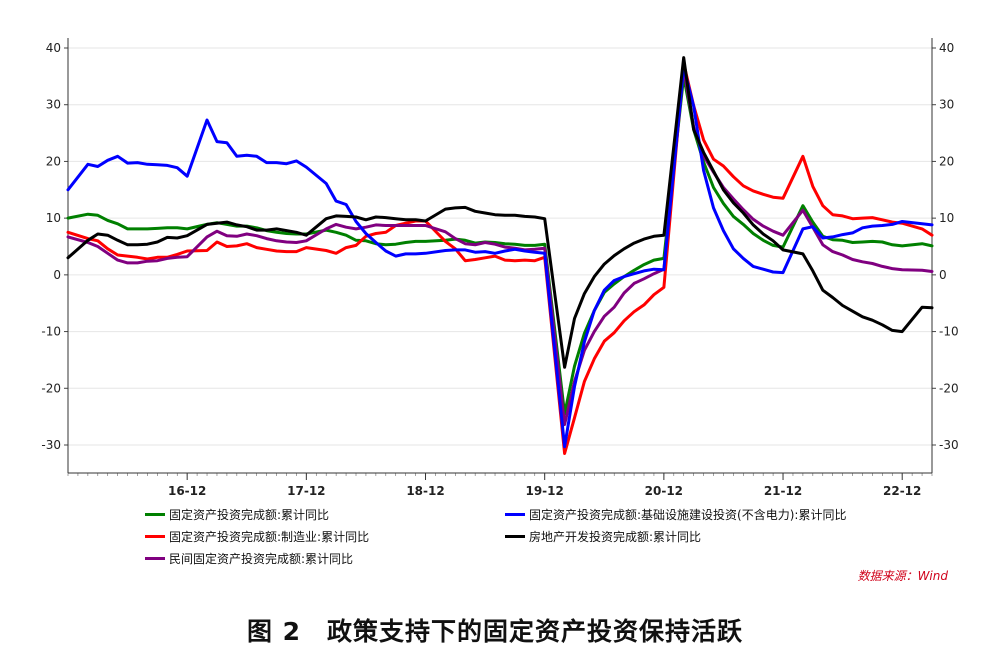 The width and height of the screenshot is (990, 667). Describe the element at coordinates (949, 388) in the screenshot. I see `y-tick-label-right: -20` at that location.